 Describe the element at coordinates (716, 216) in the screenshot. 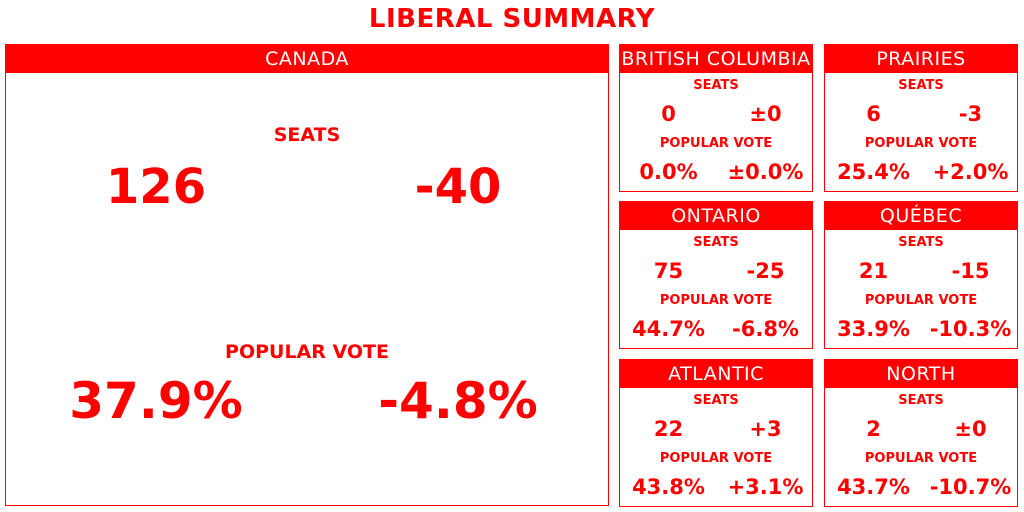

I see `region-header: ONTARIO` at that location.